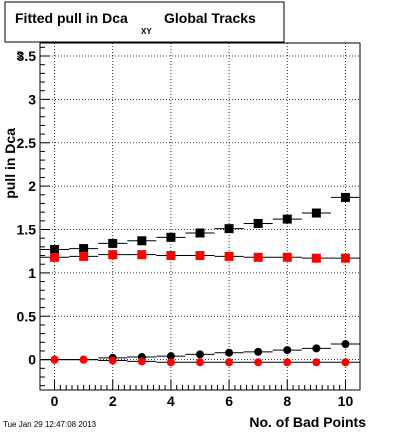  Describe the element at coordinates (32, 360) in the screenshot. I see `y-tick-label: 0` at that location.